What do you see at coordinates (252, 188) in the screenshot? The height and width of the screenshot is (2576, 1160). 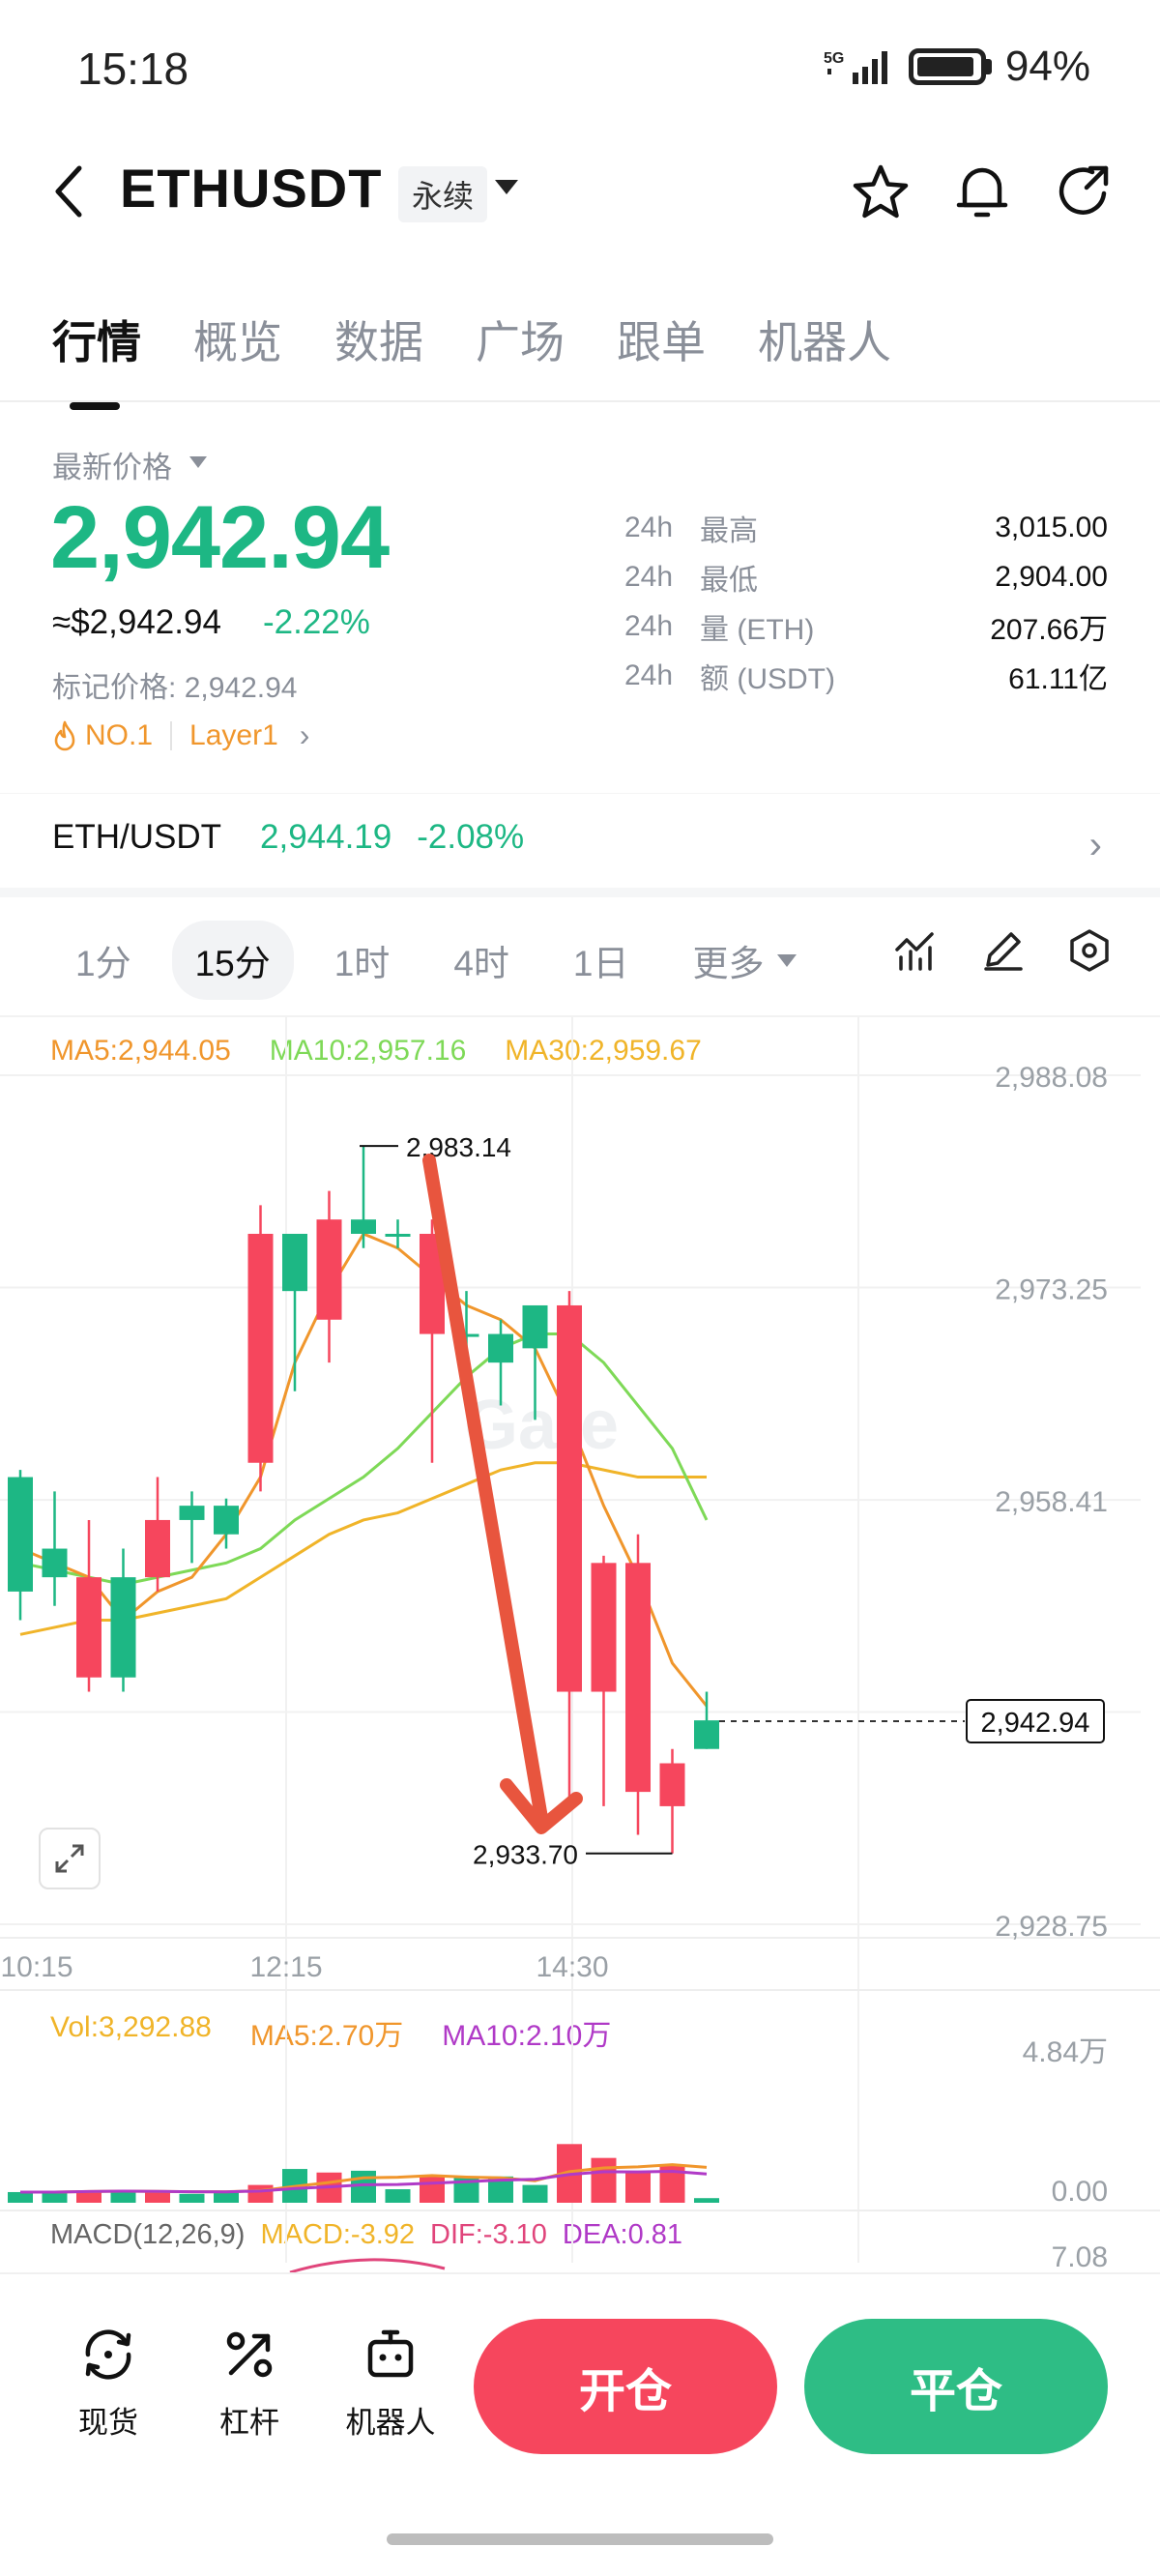 I see `symbol-title: ETHUSDT` at bounding box center [252, 188].